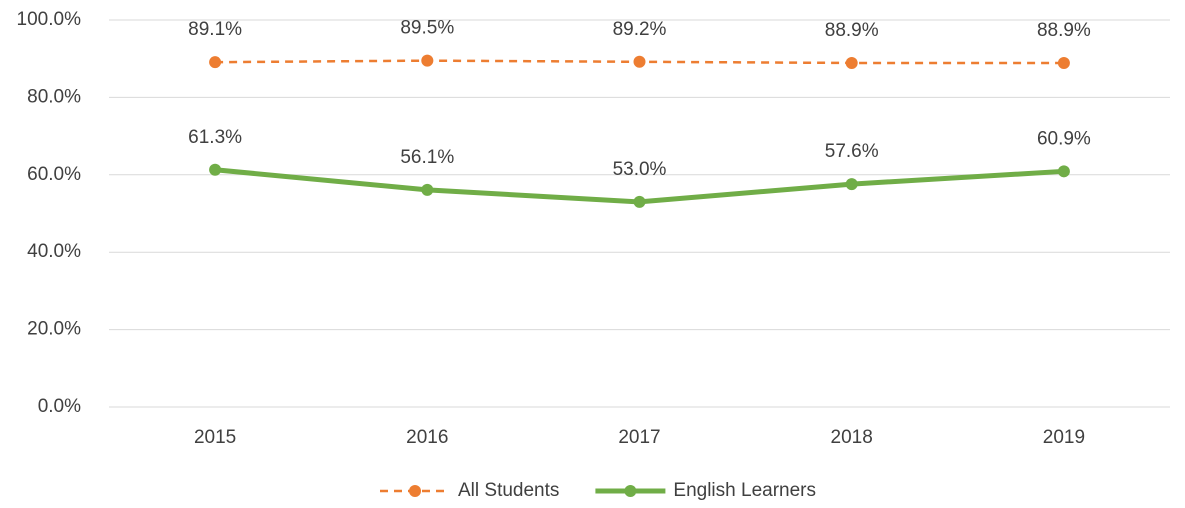  What do you see at coordinates (215, 137) in the screenshot?
I see `data-label: 61.3%` at bounding box center [215, 137].